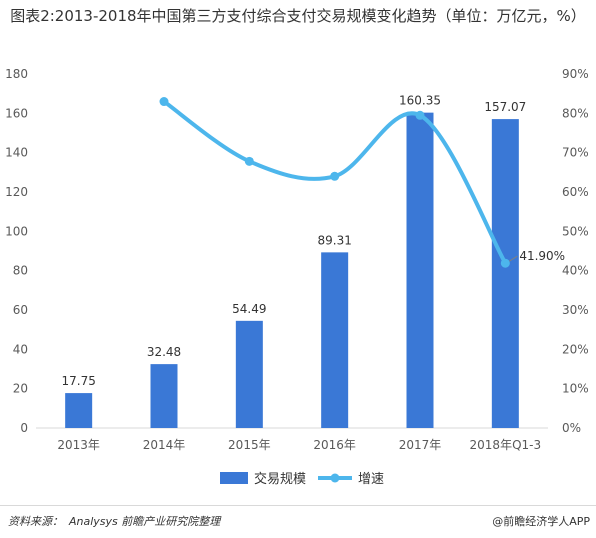 The image size is (596, 538). What do you see at coordinates (575, 192) in the screenshot?
I see `y-right-tick-label: 60%` at bounding box center [575, 192].